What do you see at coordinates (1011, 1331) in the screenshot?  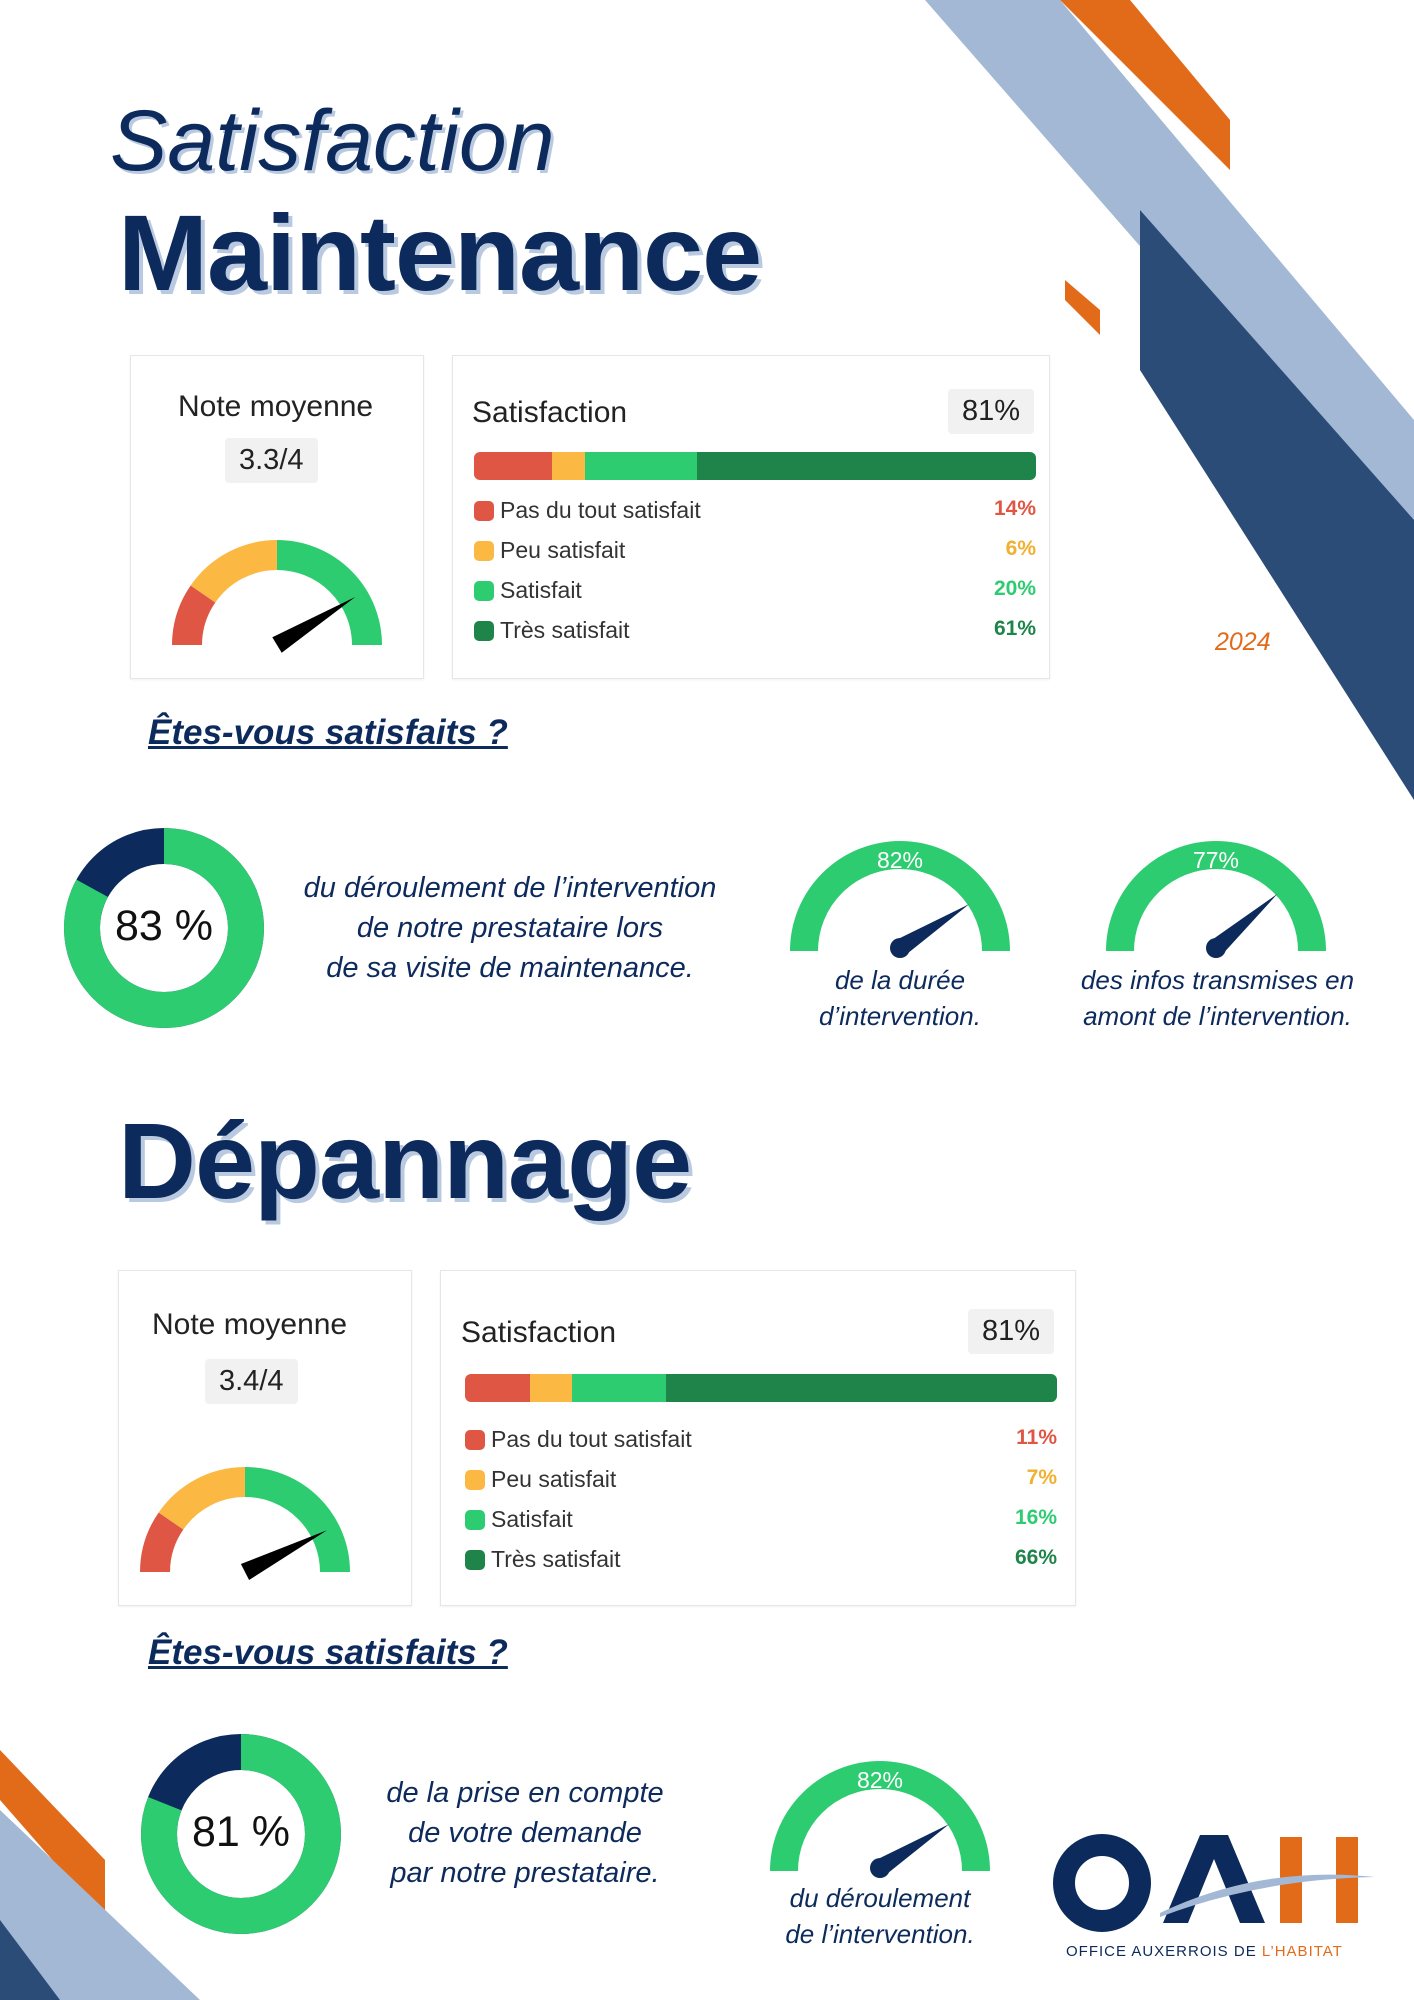 I see `satisfaction-total: 81%` at bounding box center [1011, 1331].